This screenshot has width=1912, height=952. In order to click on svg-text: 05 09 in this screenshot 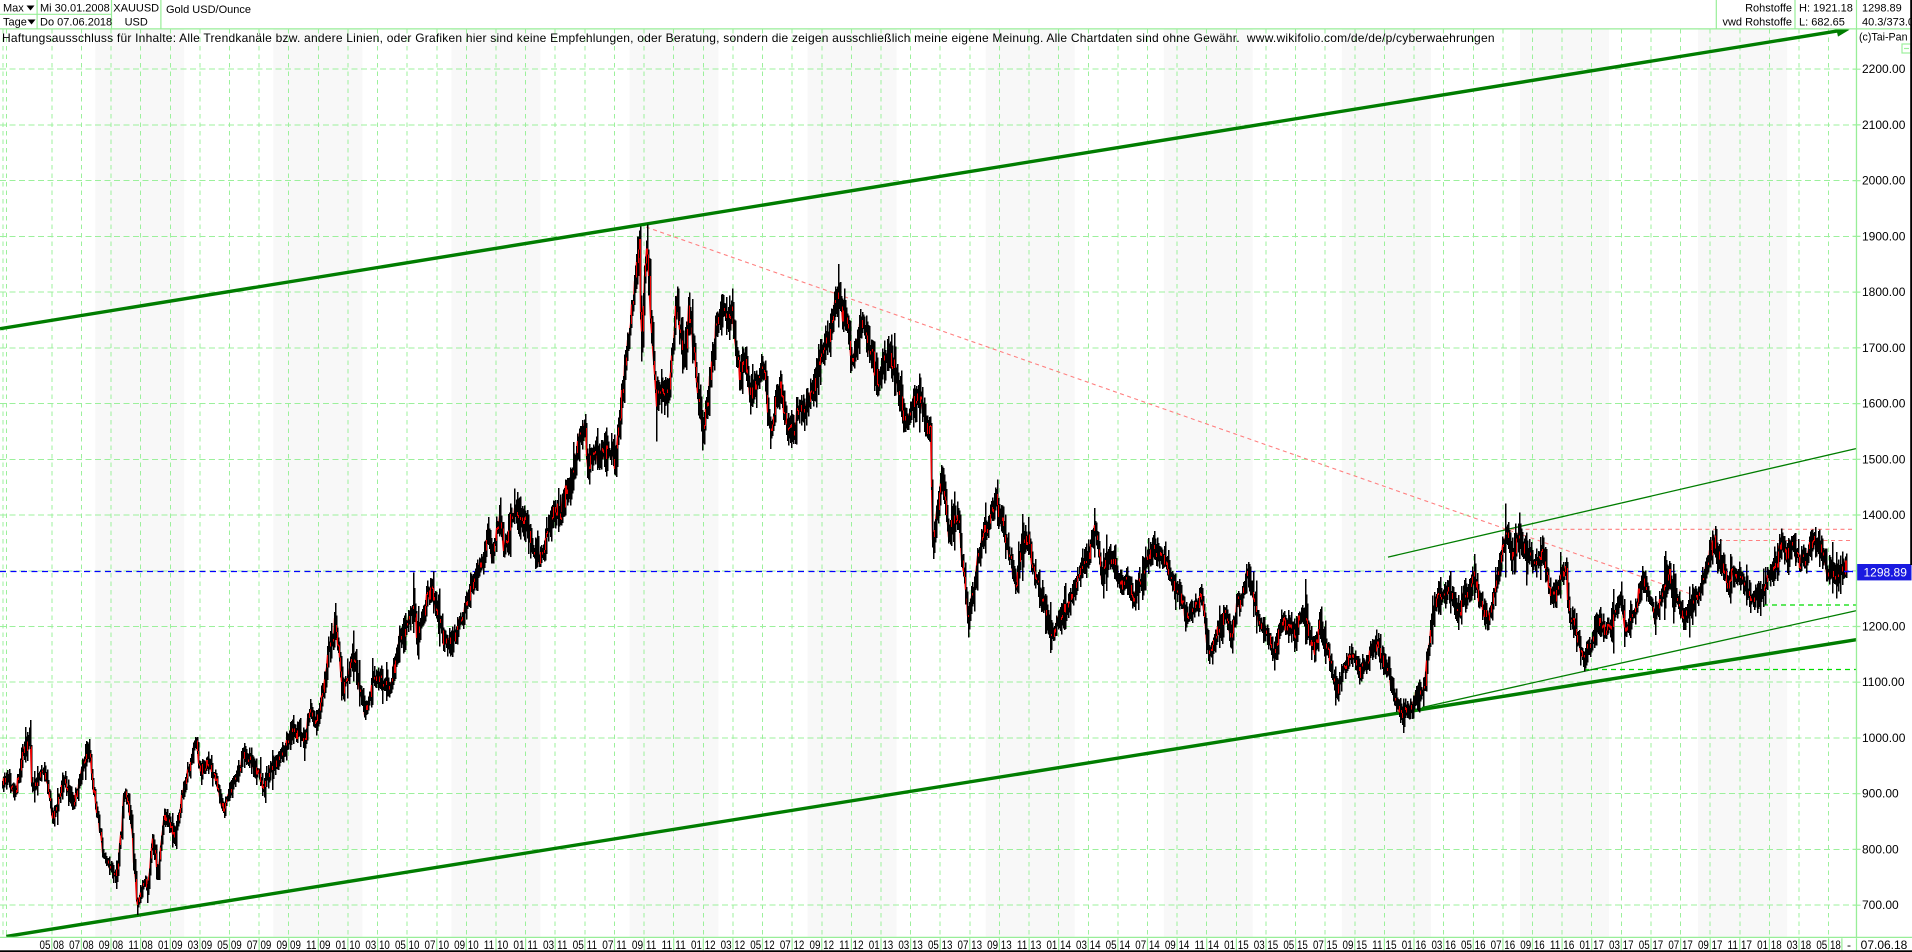, I will do `click(229, 945)`.